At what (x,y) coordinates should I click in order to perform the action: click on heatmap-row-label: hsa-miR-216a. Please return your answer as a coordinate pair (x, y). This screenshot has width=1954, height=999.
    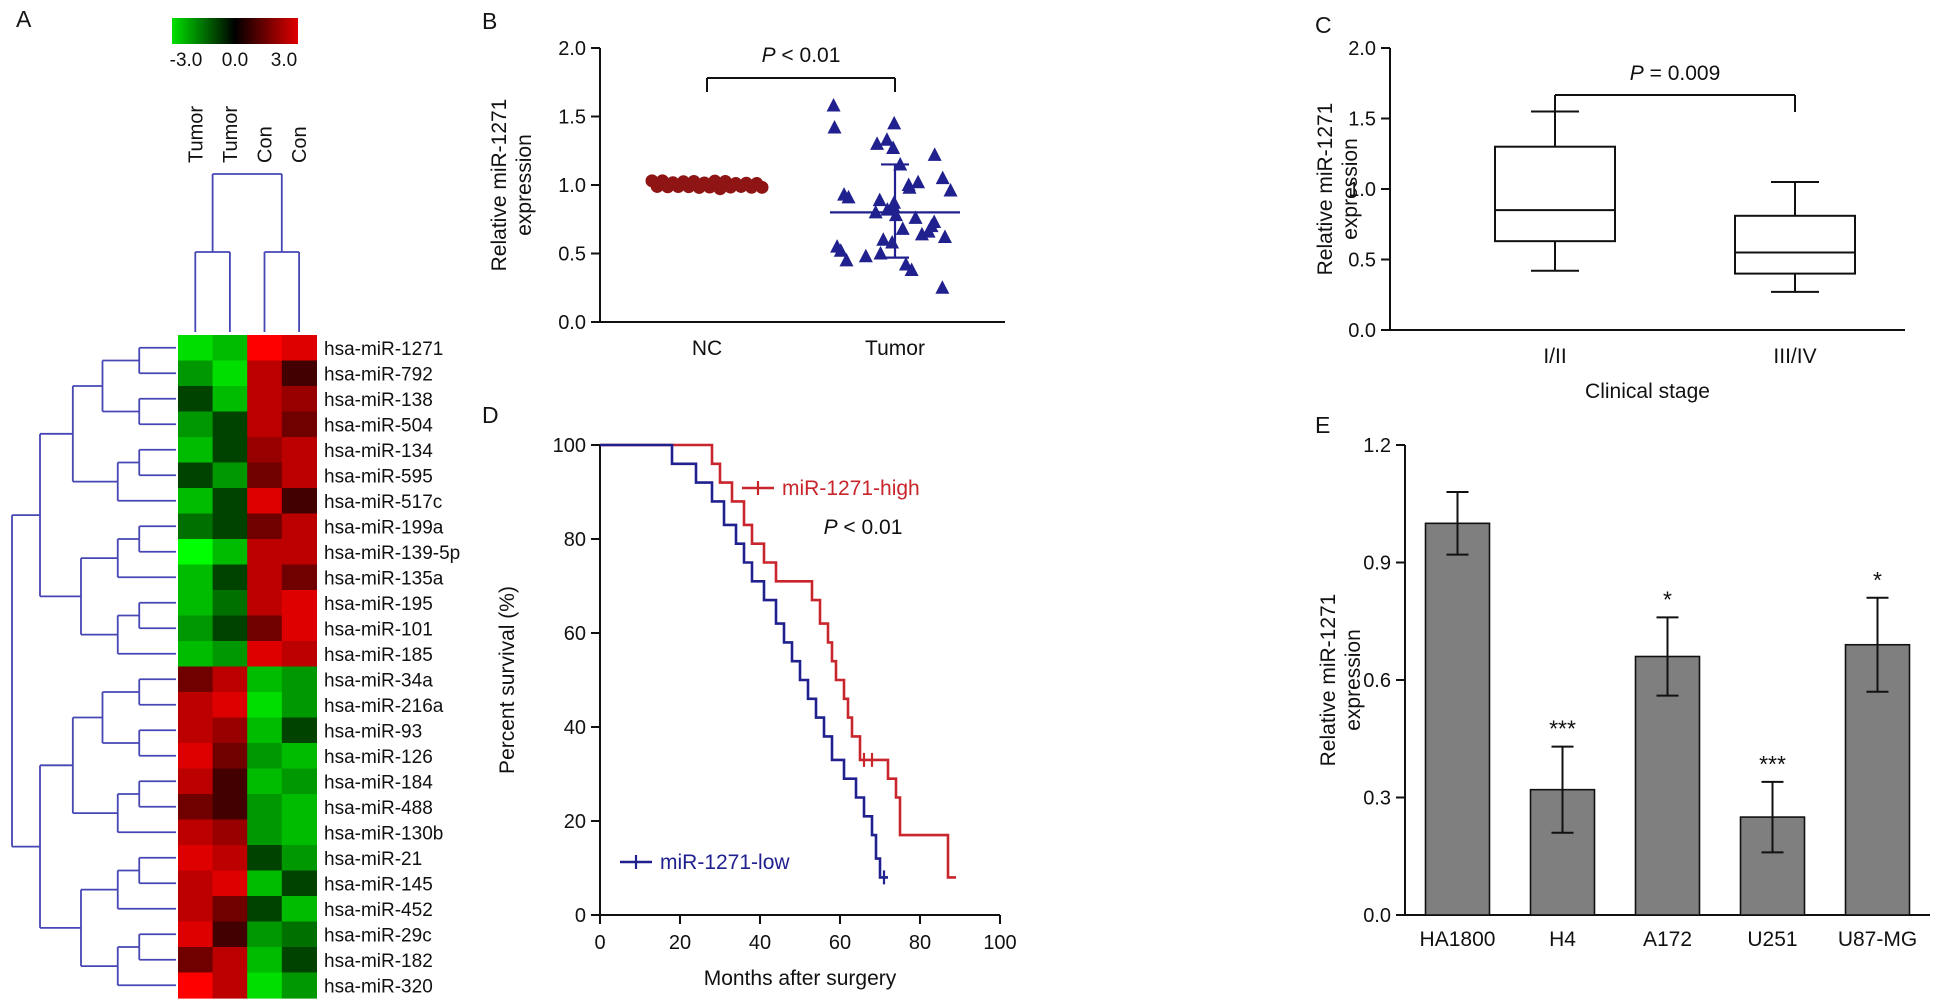
    Looking at the image, I should click on (384, 706).